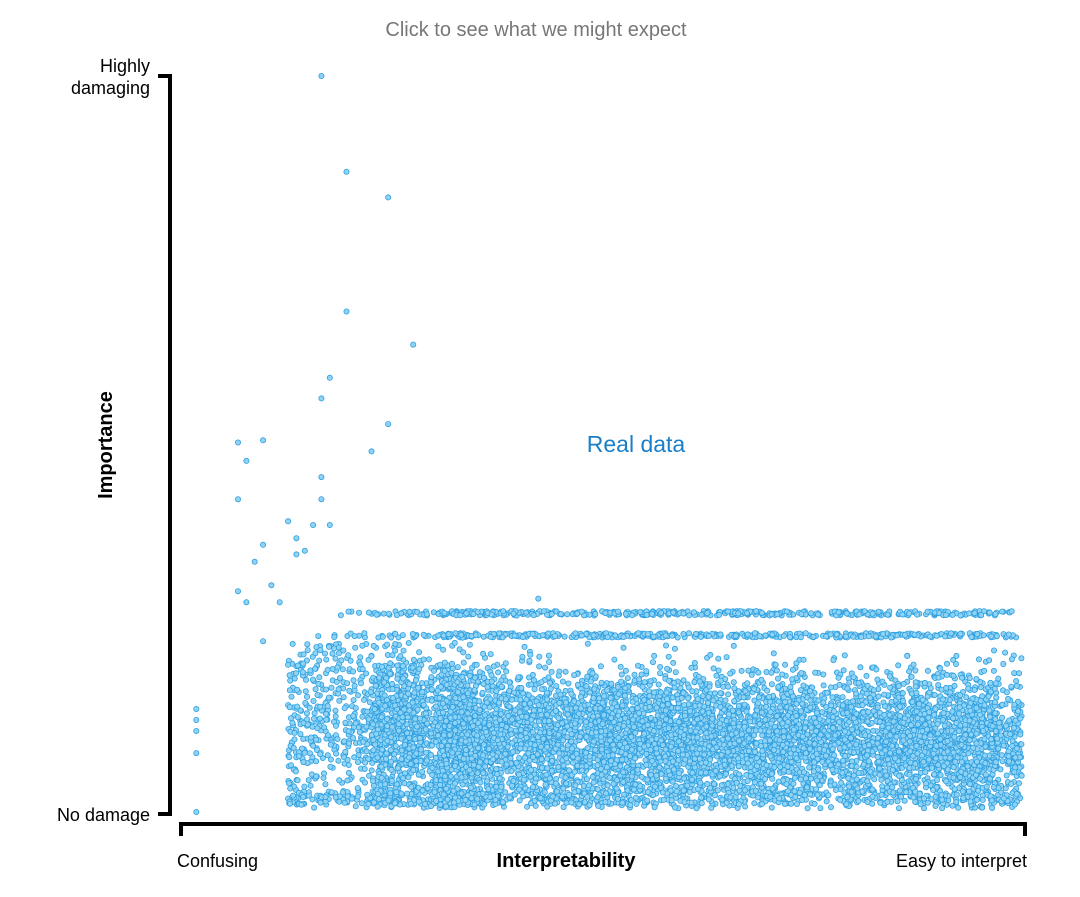 The height and width of the screenshot is (897, 1080). What do you see at coordinates (106, 445) in the screenshot?
I see `y-axis-title: Importance` at bounding box center [106, 445].